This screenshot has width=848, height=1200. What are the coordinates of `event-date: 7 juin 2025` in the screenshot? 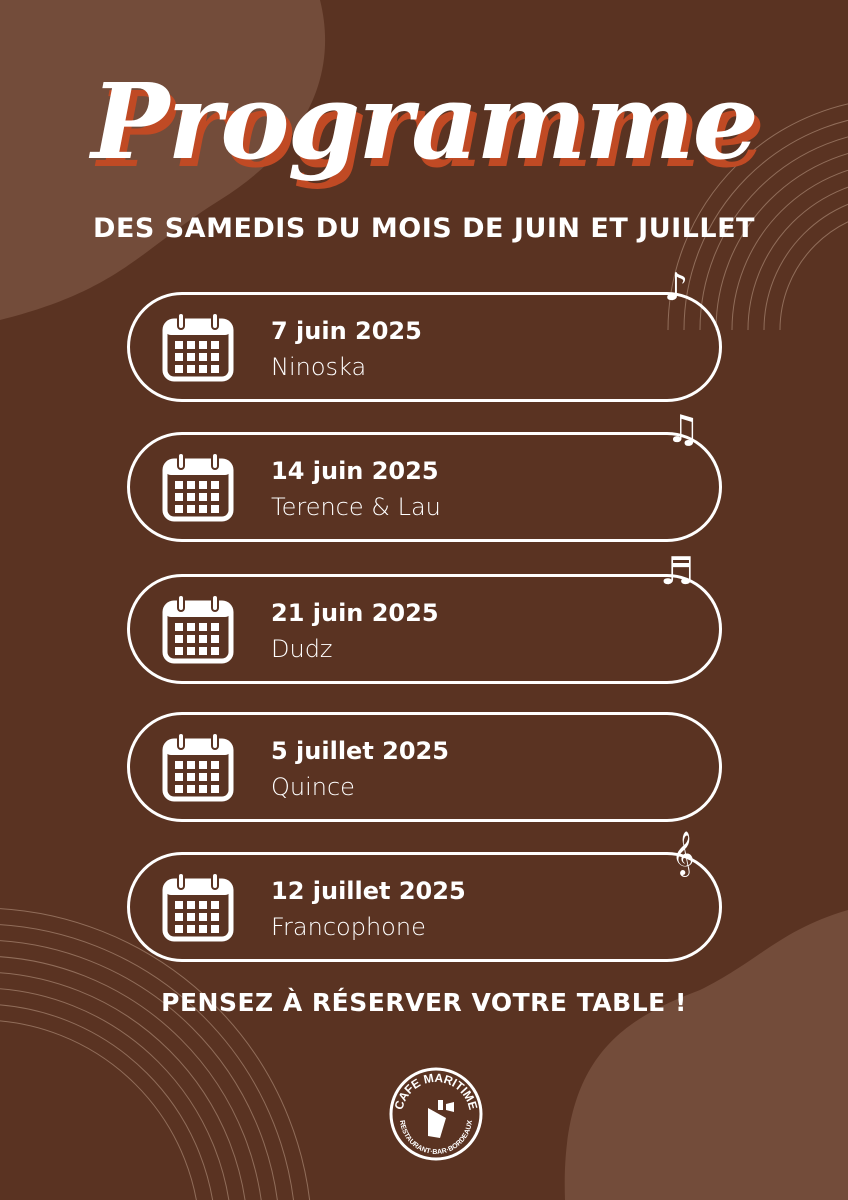 It's located at (346, 331).